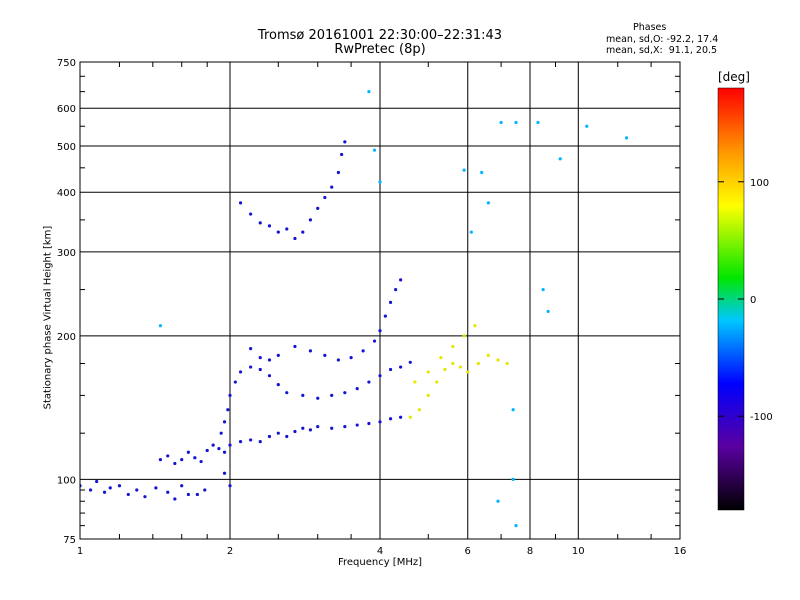 Image resolution: width=800 pixels, height=600 pixels. Describe the element at coordinates (380, 35) in the screenshot. I see `chart-title: Tromsø 20161001 22:30:00–22:31:43` at that location.